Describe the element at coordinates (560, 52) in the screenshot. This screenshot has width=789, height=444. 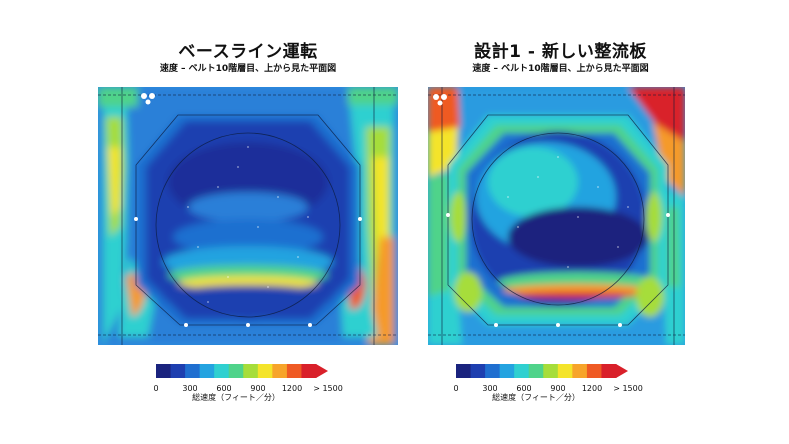
I see `panel-title: 設計1 - 新しい整流板` at that location.